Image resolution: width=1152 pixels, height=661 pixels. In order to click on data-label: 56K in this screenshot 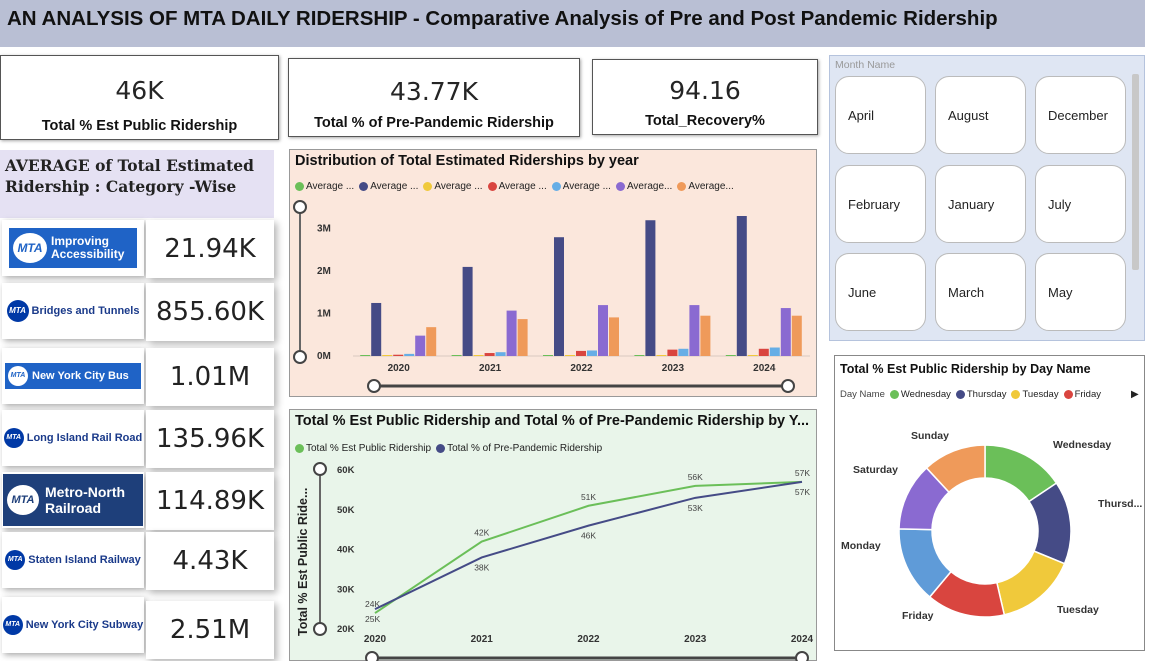, I will do `click(695, 477)`.